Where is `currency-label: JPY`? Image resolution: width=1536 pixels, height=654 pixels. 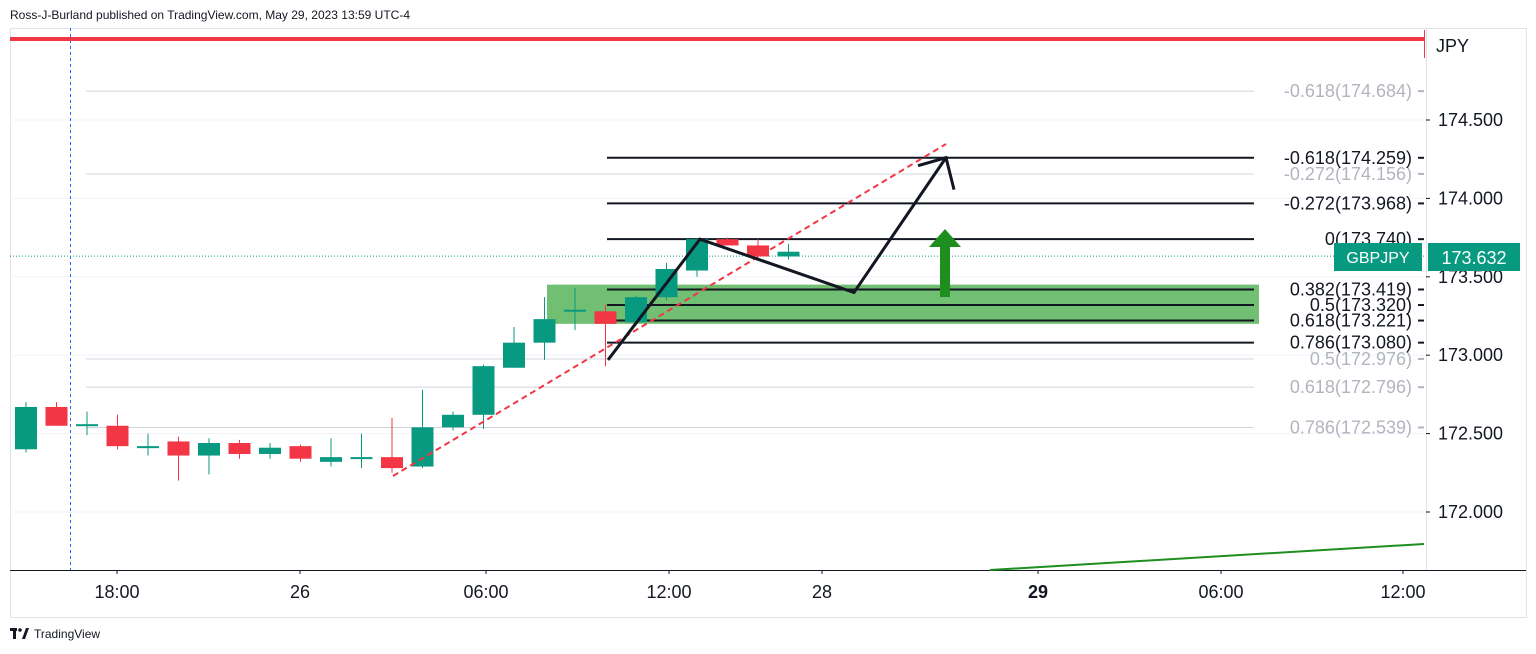 currency-label: JPY is located at coordinates (1452, 46).